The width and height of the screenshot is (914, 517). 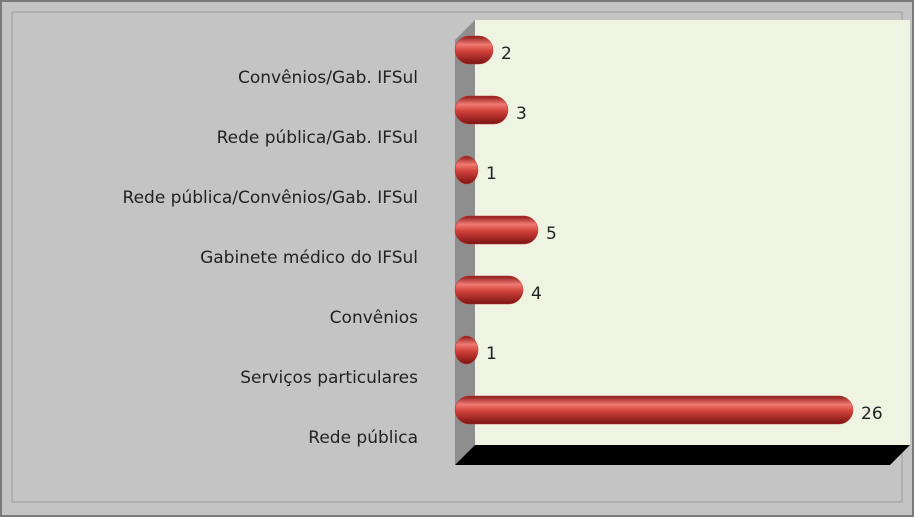 What do you see at coordinates (317, 138) in the screenshot?
I see `y-tick-label: Rede pública/Gab. IFSul` at bounding box center [317, 138].